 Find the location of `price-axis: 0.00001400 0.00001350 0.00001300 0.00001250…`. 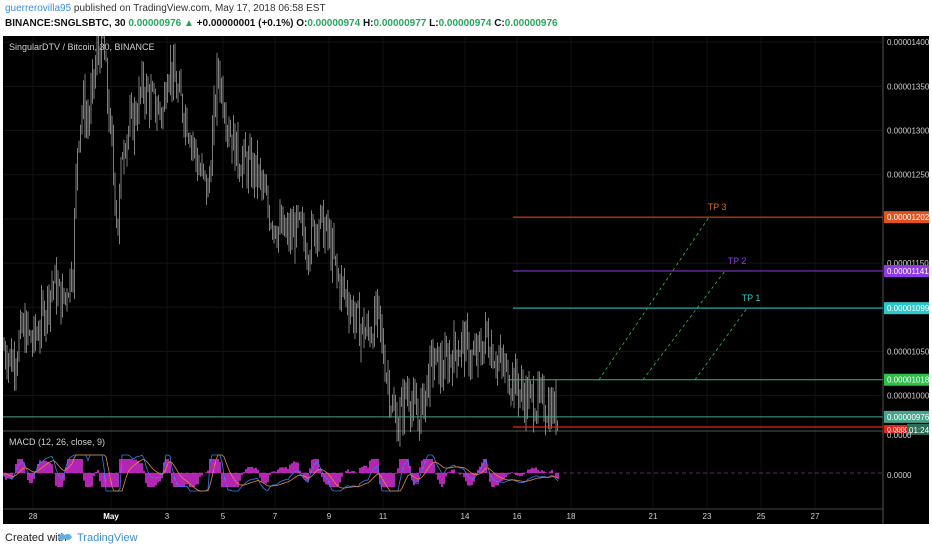

price-axis: 0.00001400 0.00001350 0.00001300 0.00001250… is located at coordinates (906, 280).